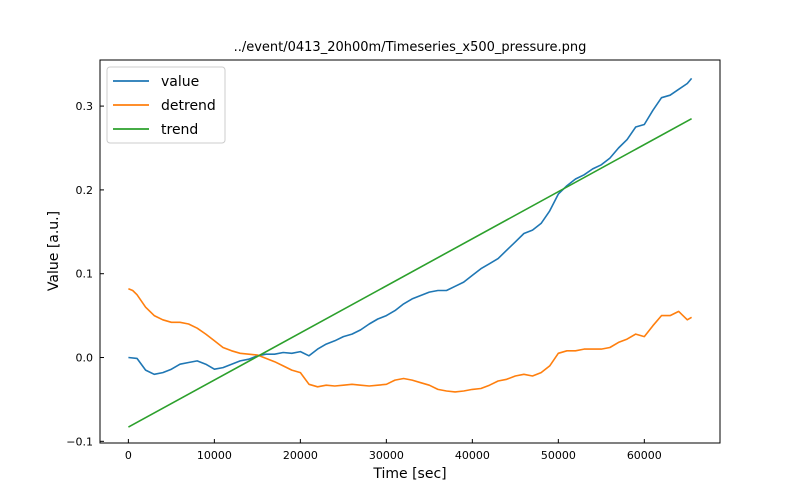  I want to click on y-tick-label: 0.1, so click(85, 274).